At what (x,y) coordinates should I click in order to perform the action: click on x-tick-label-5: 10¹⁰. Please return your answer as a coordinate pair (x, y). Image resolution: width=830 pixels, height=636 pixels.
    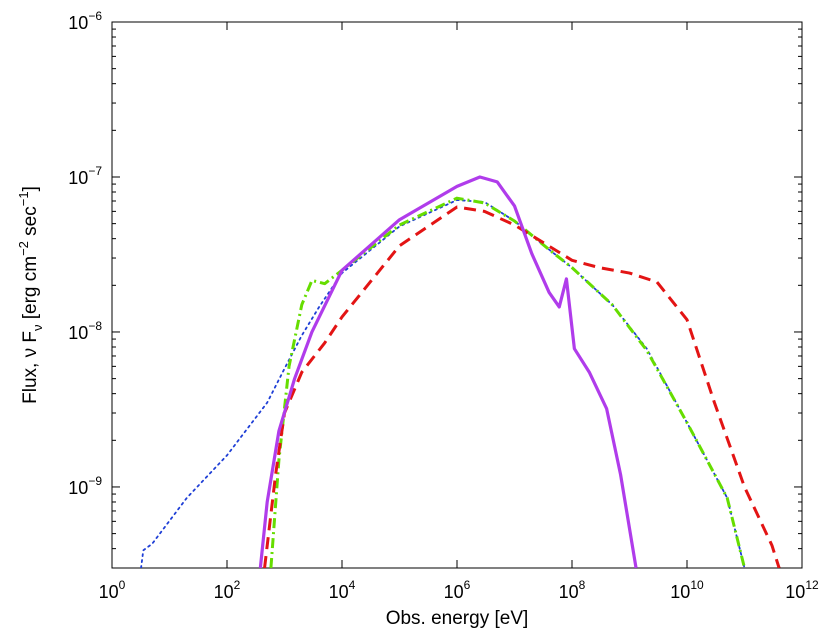
    Looking at the image, I should click on (687, 590).